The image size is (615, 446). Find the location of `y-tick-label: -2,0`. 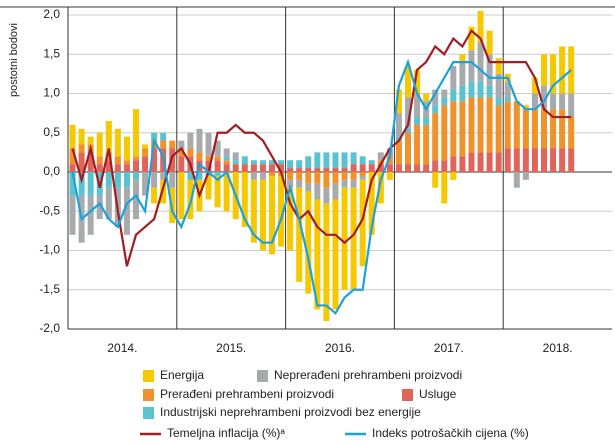

y-tick-label: -2,0 is located at coordinates (49, 328).